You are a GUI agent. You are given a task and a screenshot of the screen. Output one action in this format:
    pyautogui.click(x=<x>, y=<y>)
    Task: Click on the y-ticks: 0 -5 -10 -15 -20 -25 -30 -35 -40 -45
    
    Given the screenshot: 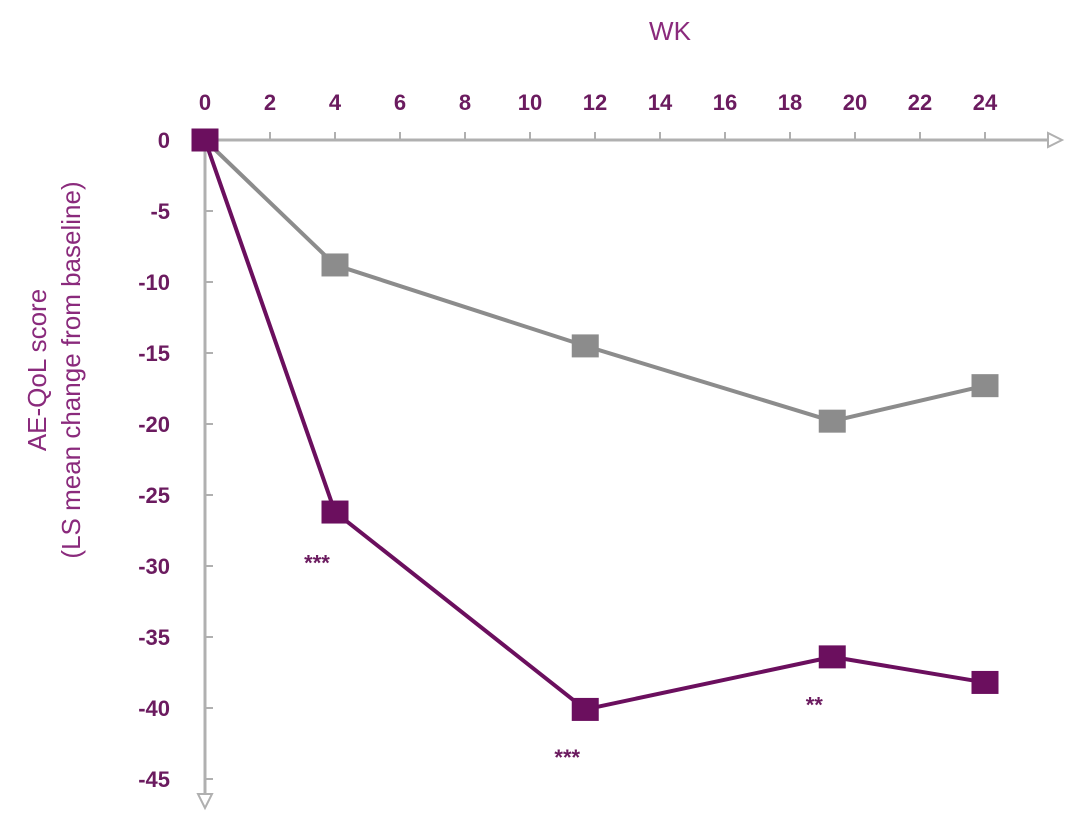 What is the action you would take?
    pyautogui.click(x=175, y=460)
    